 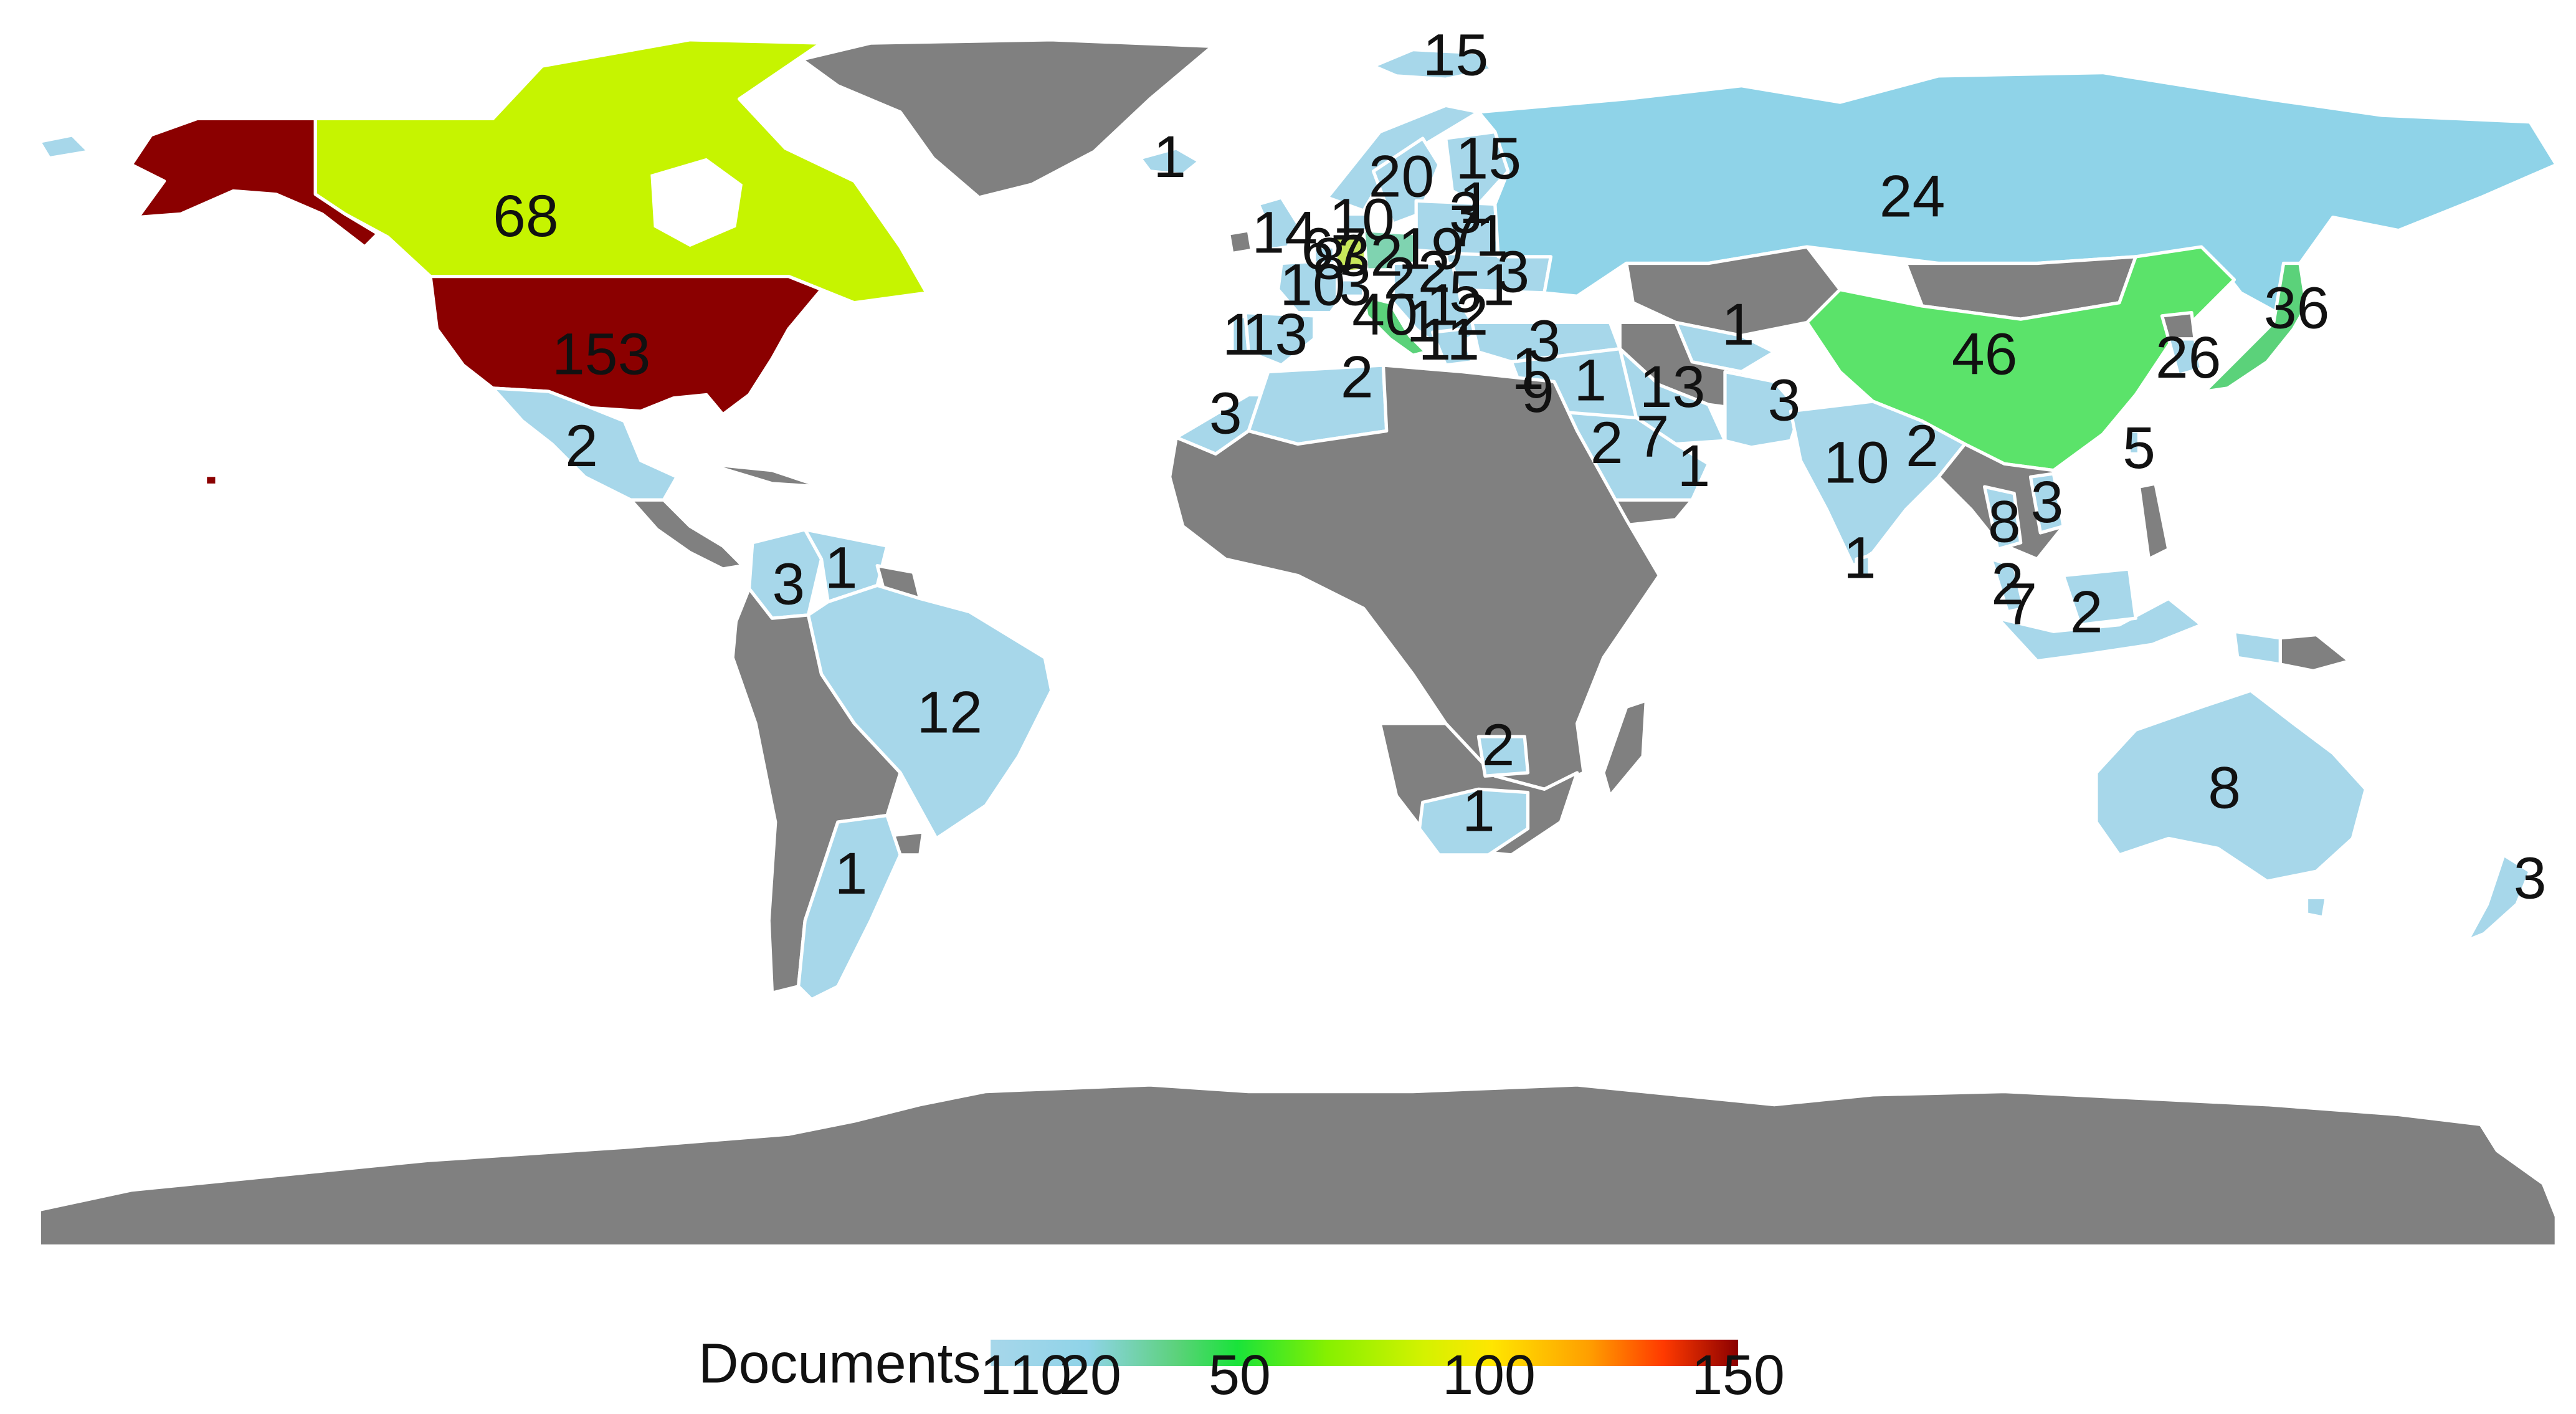 What do you see at coordinates (2188, 358) in the screenshot?
I see `label-south-korea: 26` at bounding box center [2188, 358].